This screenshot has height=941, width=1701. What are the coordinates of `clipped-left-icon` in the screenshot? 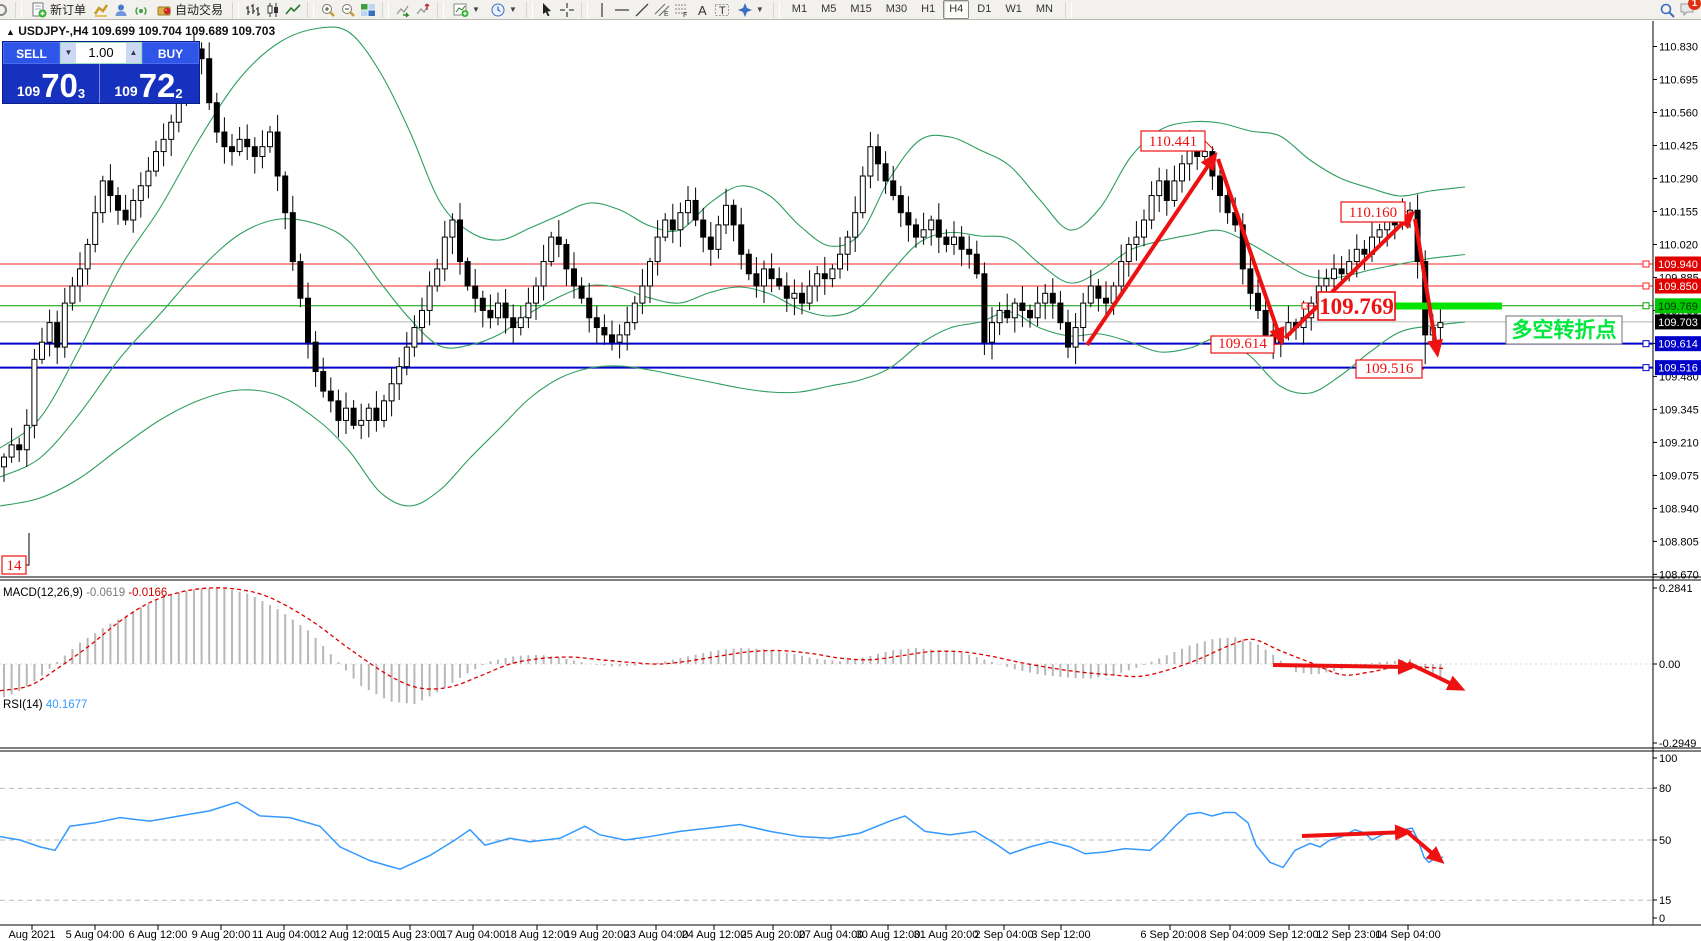 It's located at (4, 10).